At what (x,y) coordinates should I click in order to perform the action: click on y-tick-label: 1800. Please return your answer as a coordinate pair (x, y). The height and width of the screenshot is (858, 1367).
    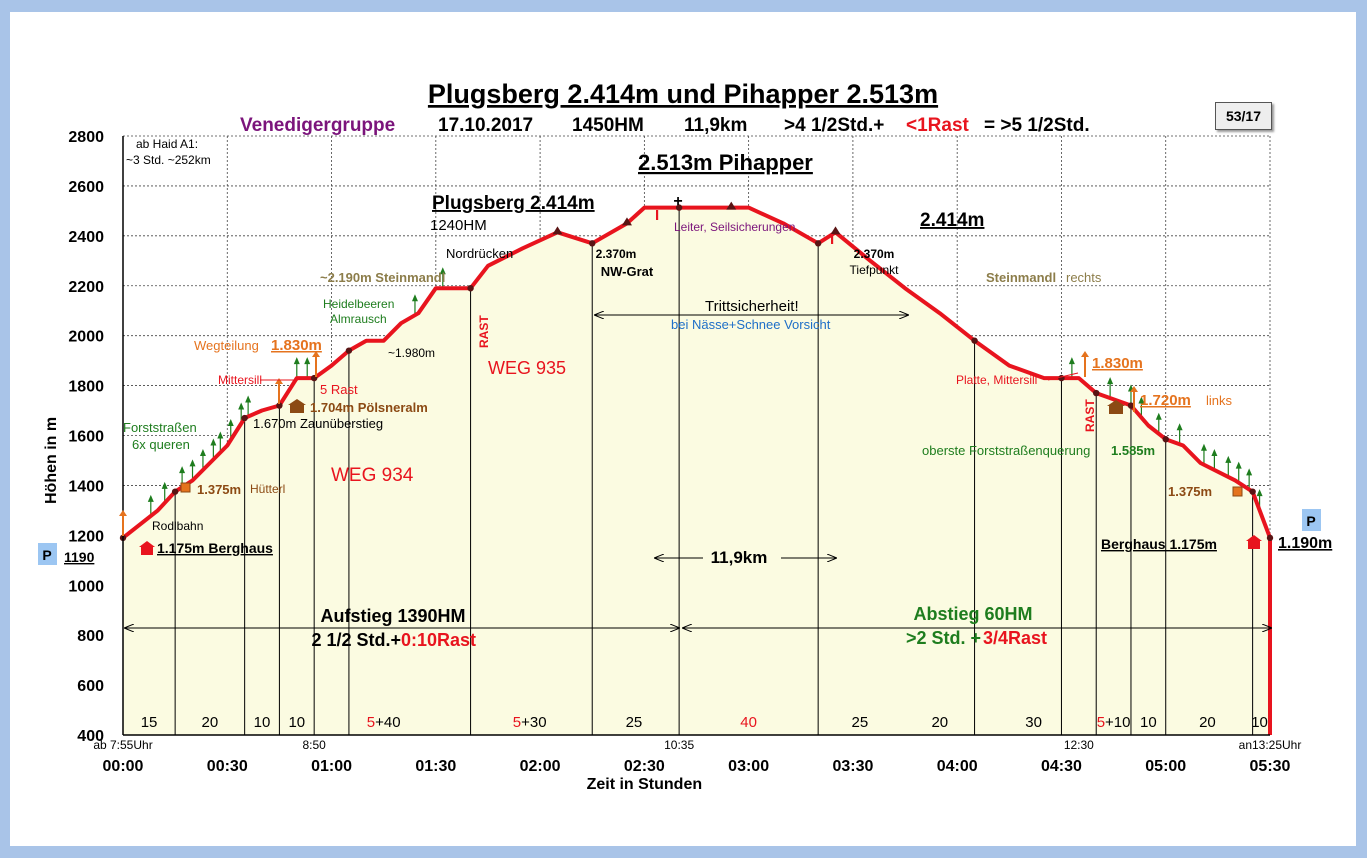
    Looking at the image, I should click on (86, 387).